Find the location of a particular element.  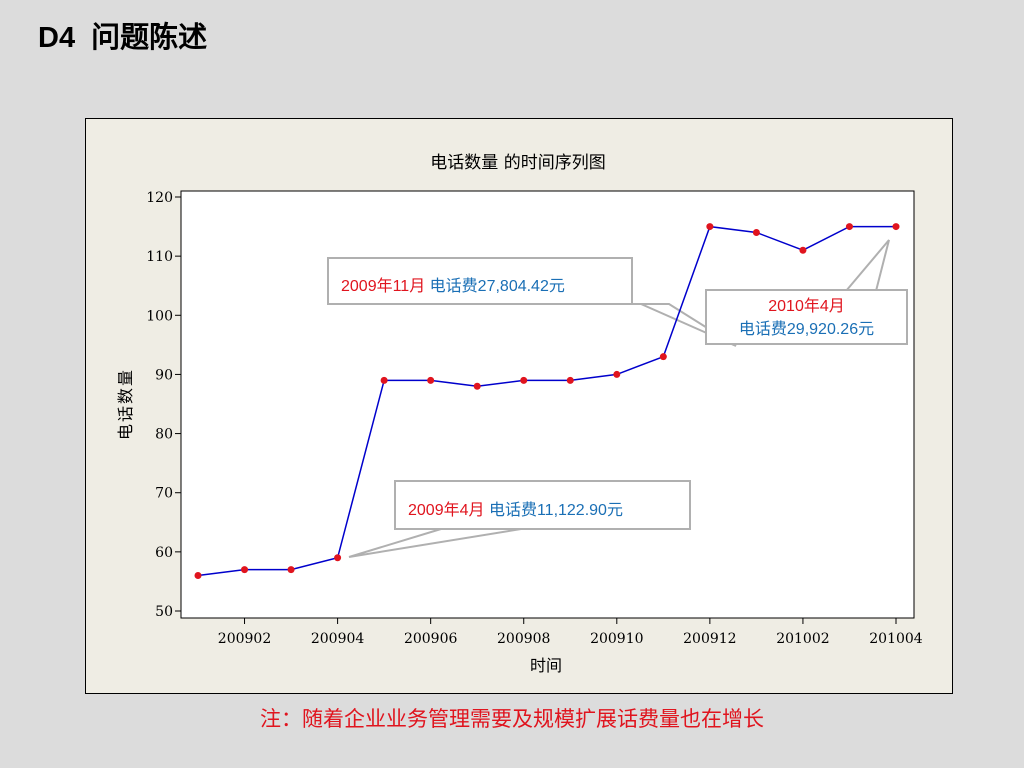

y-tick-label: 80 is located at coordinates (164, 435).